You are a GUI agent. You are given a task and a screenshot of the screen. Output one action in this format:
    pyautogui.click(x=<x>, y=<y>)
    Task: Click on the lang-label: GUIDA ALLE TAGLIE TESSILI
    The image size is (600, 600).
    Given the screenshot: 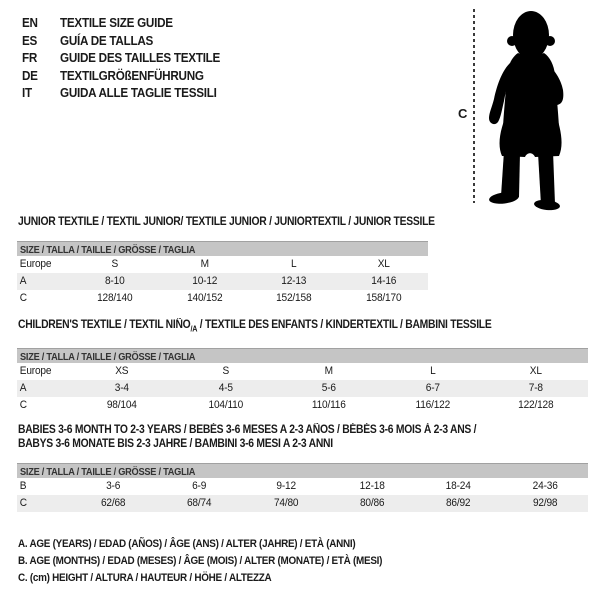 What is the action you would take?
    pyautogui.click(x=138, y=92)
    